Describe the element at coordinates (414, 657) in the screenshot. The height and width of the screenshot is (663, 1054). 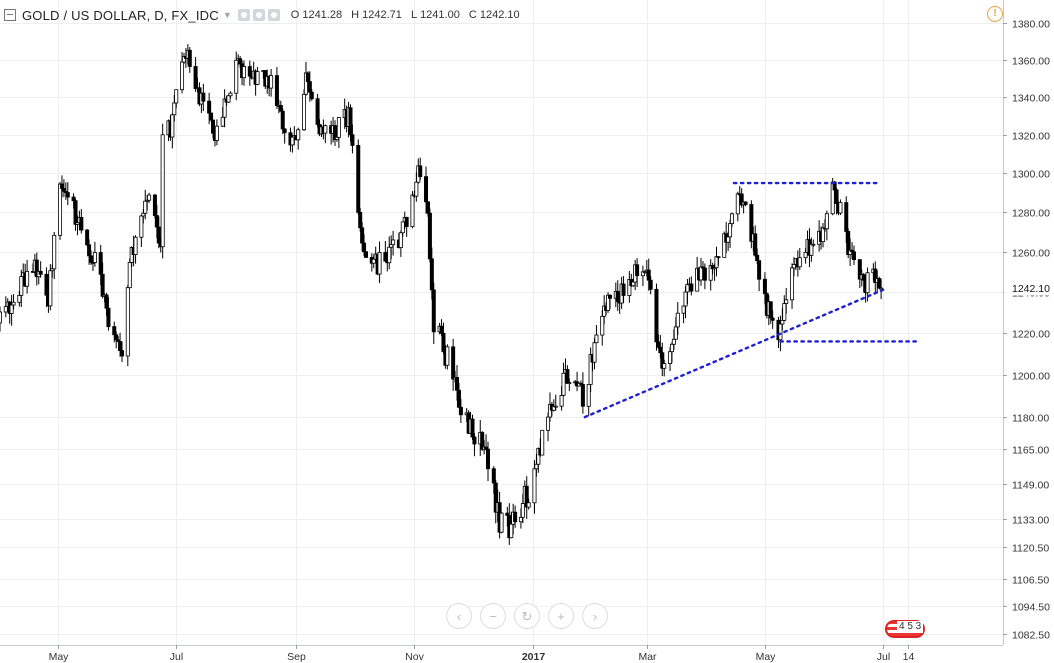
I see `time-tick-label: Nov` at that location.